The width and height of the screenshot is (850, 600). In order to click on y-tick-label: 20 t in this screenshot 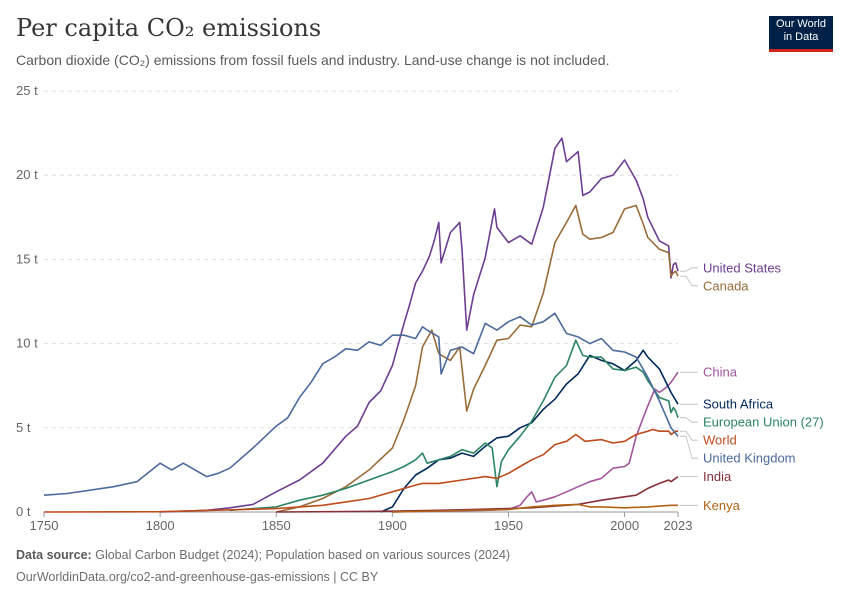, I will do `click(27, 174)`.